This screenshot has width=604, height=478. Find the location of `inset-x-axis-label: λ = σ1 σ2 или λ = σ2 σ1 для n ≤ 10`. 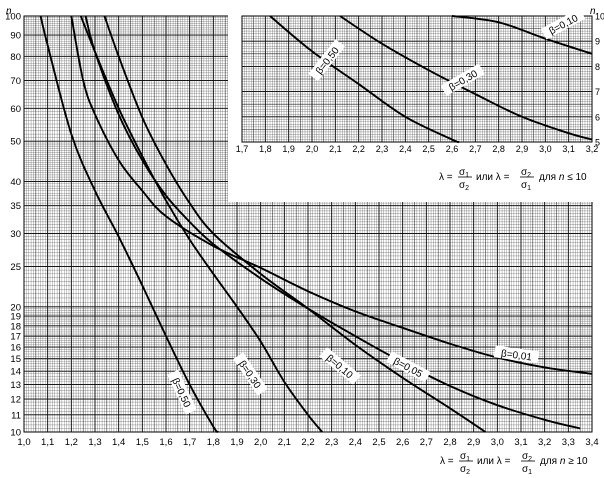

inset-x-axis-label: λ = σ1 σ2 или λ = σ2 σ1 для n ≤ 10 is located at coordinates (513, 179).